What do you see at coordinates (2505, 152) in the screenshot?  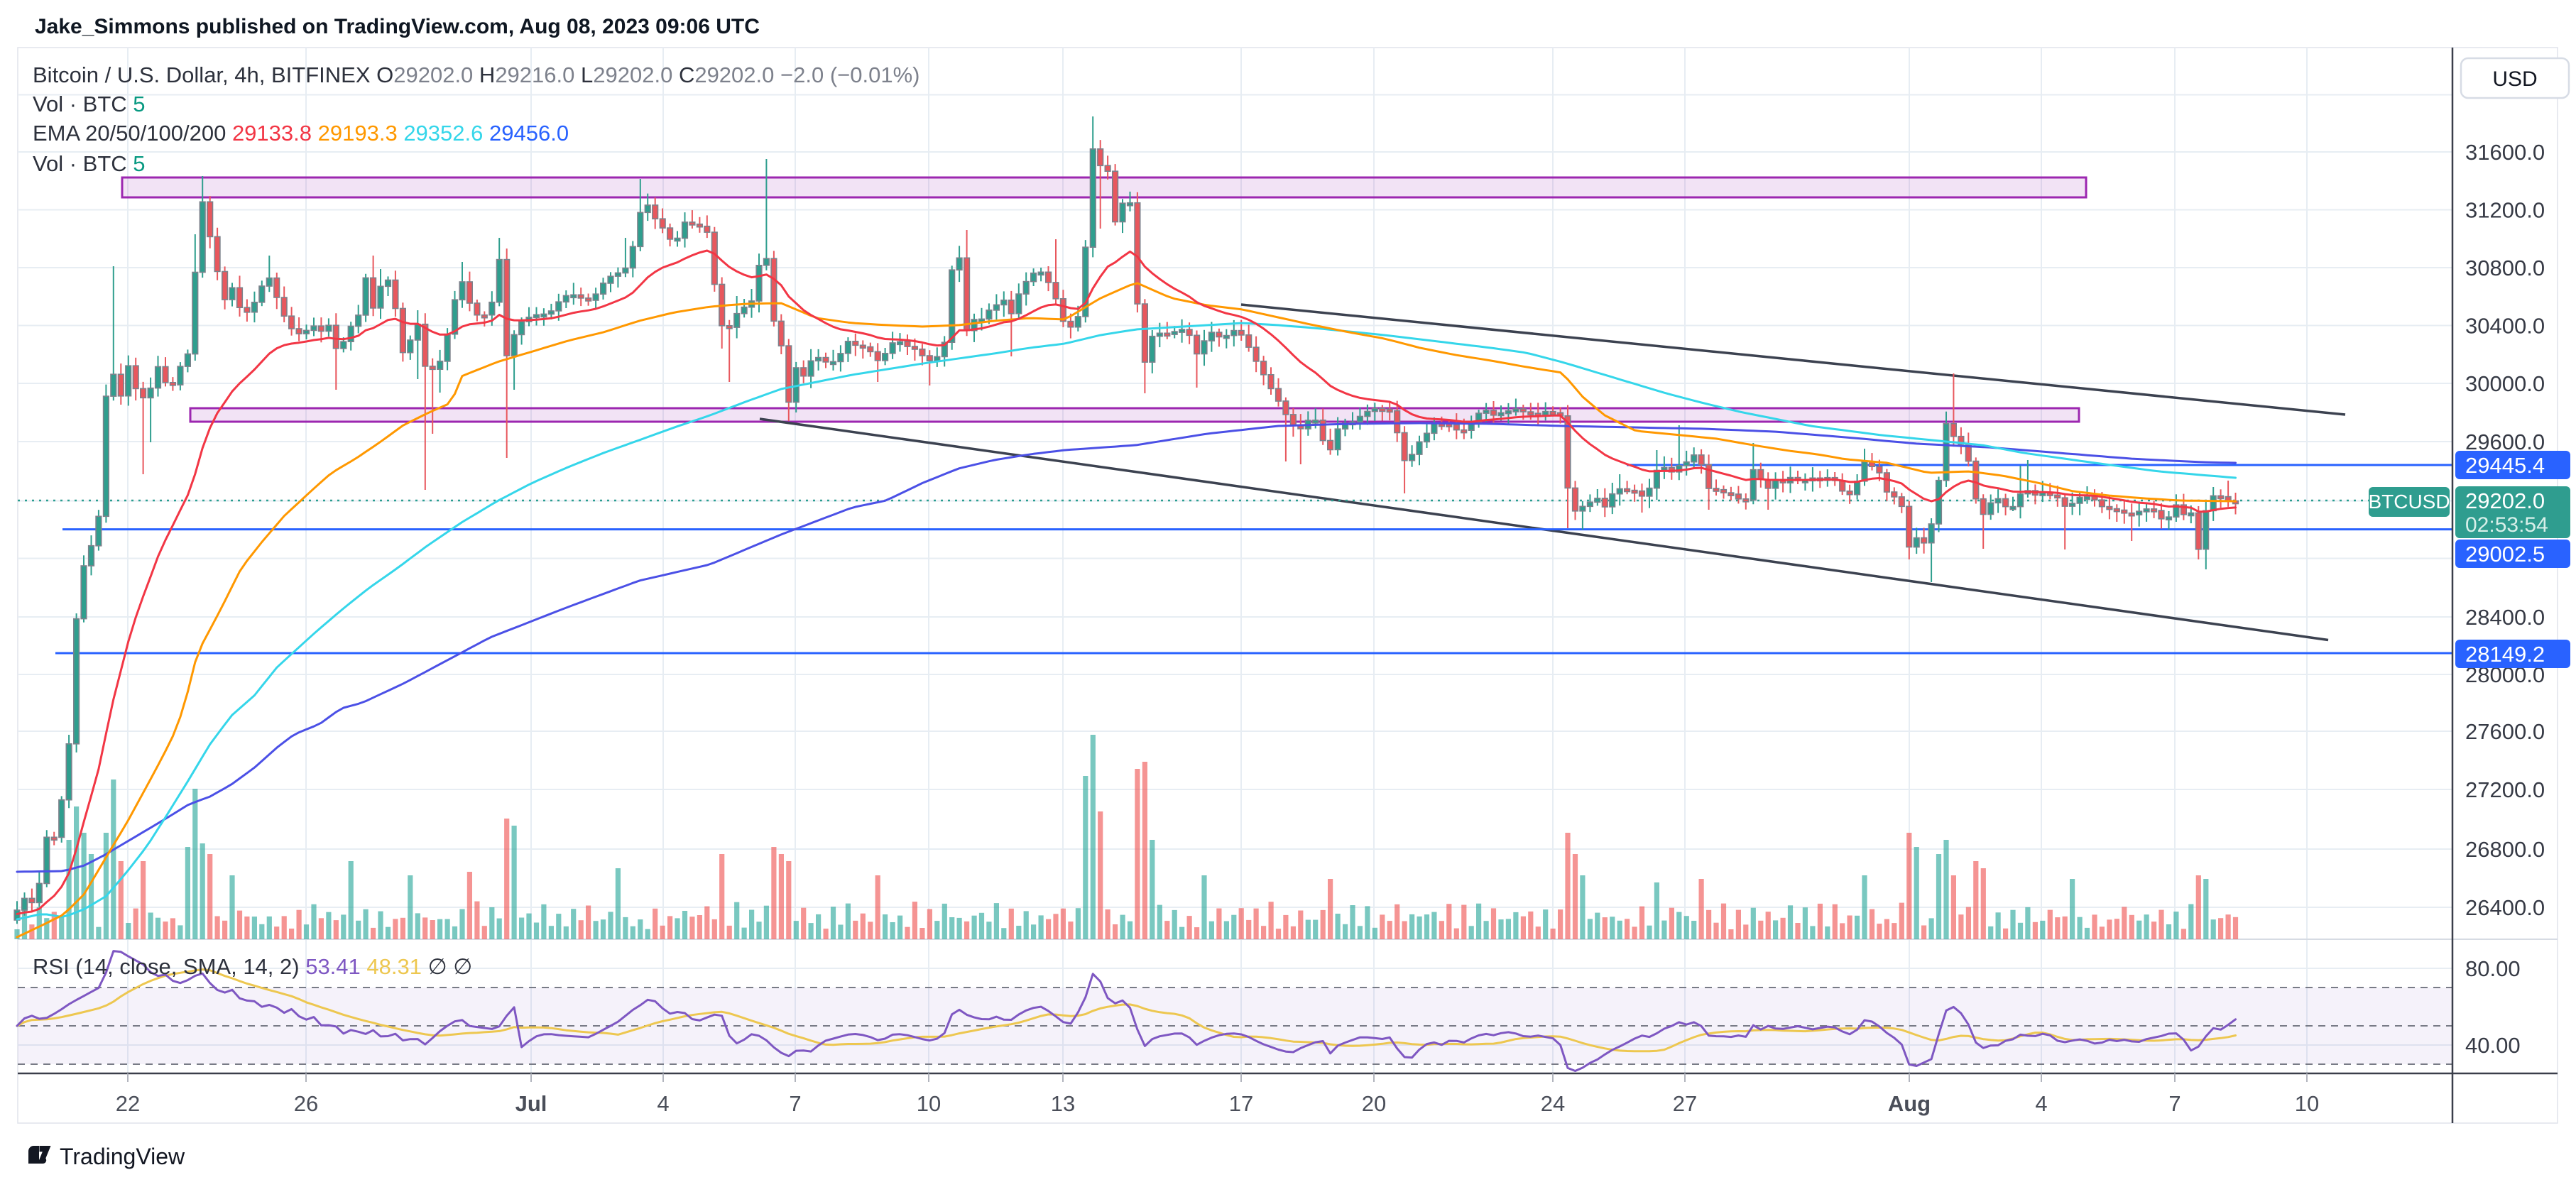 I see `svg-text: 31600.0` at bounding box center [2505, 152].